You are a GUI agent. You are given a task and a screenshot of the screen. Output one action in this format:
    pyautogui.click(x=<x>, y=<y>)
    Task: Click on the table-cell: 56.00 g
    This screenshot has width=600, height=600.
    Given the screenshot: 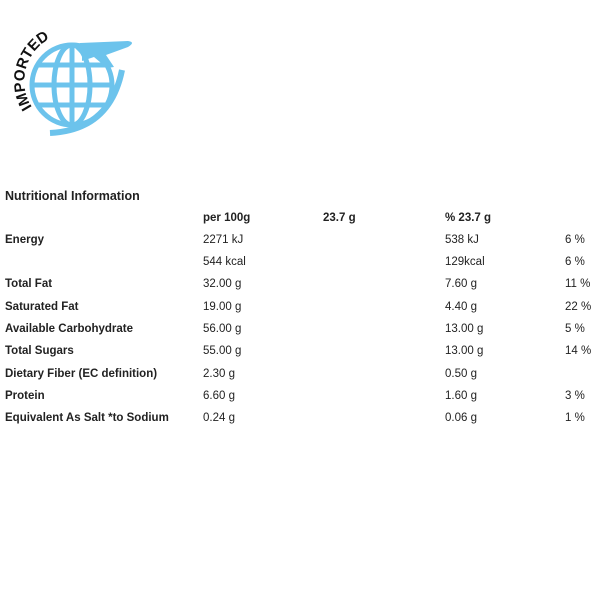 What is the action you would take?
    pyautogui.click(x=222, y=329)
    